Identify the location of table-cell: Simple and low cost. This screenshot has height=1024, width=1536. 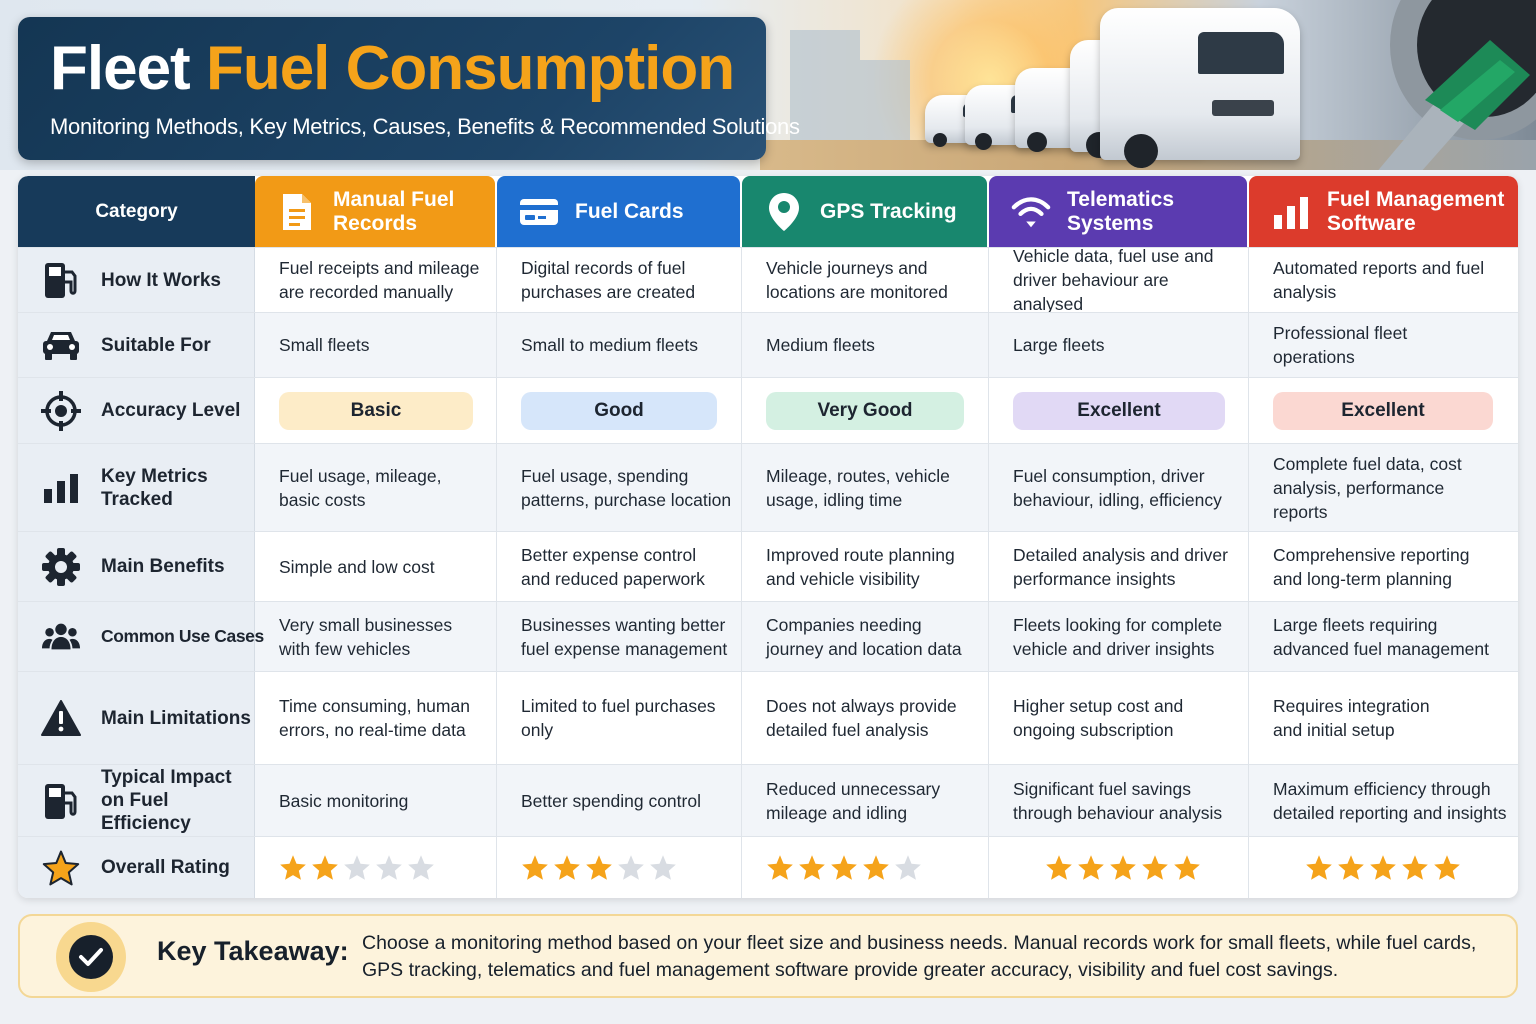
(376, 566).